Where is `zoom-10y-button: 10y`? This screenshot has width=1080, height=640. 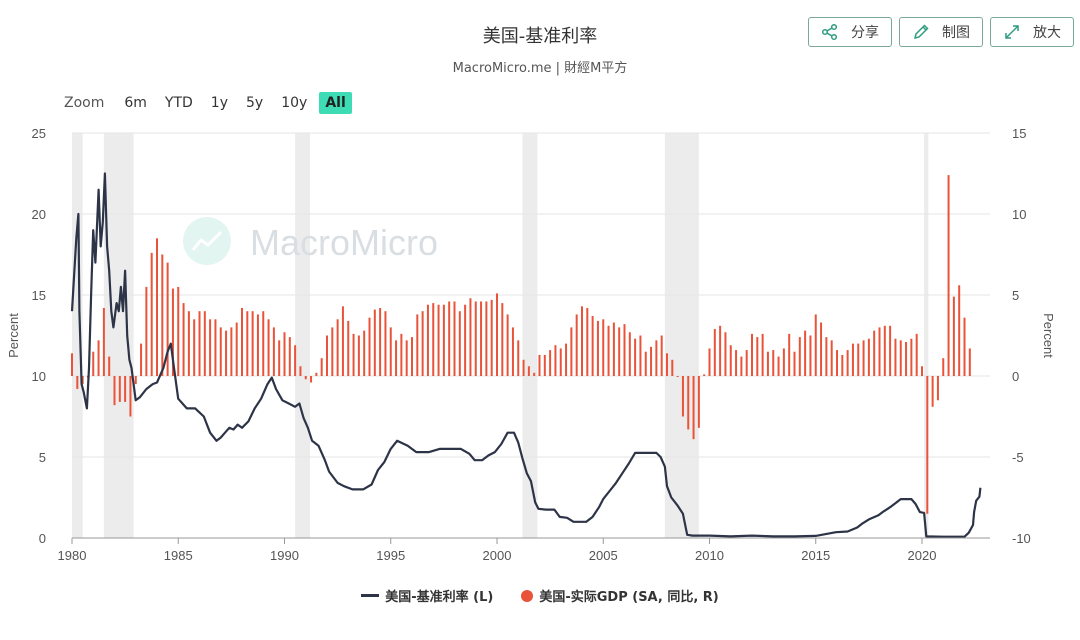 zoom-10y-button: 10y is located at coordinates (294, 103).